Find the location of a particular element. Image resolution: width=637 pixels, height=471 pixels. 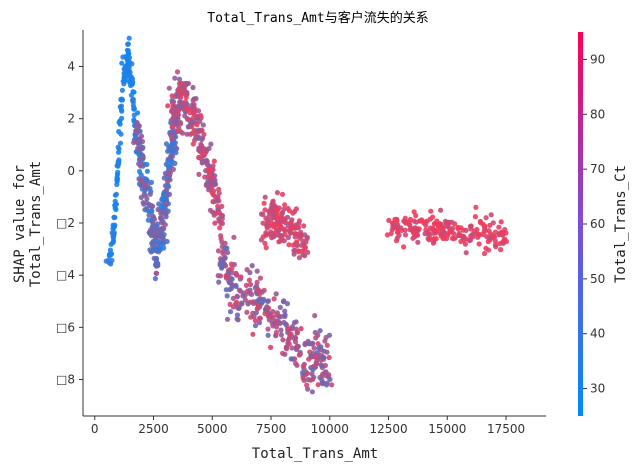

y-axis-label: SHAP value for Total_Trans_Amt is located at coordinates (28, 224).